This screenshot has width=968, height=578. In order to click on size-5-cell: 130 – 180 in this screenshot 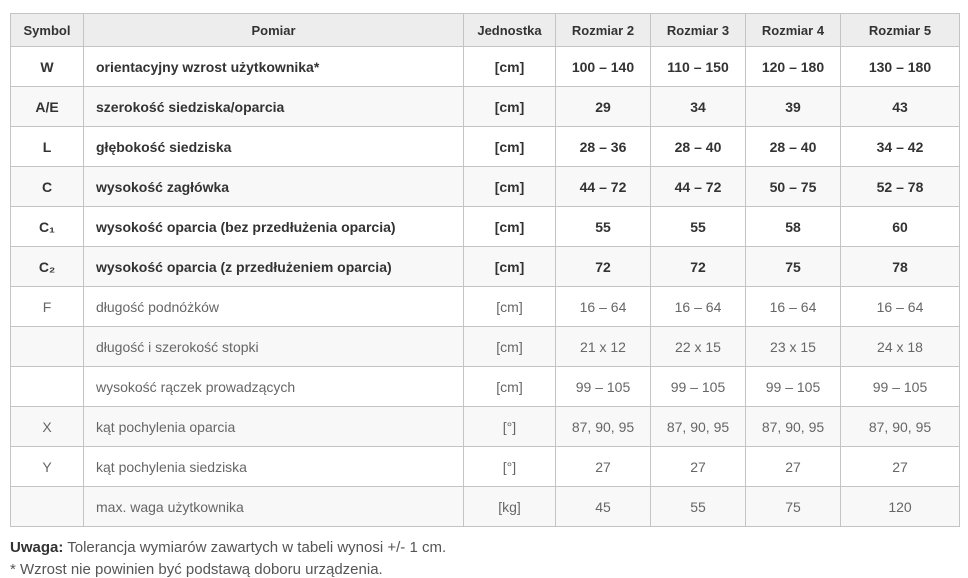, I will do `click(900, 66)`.